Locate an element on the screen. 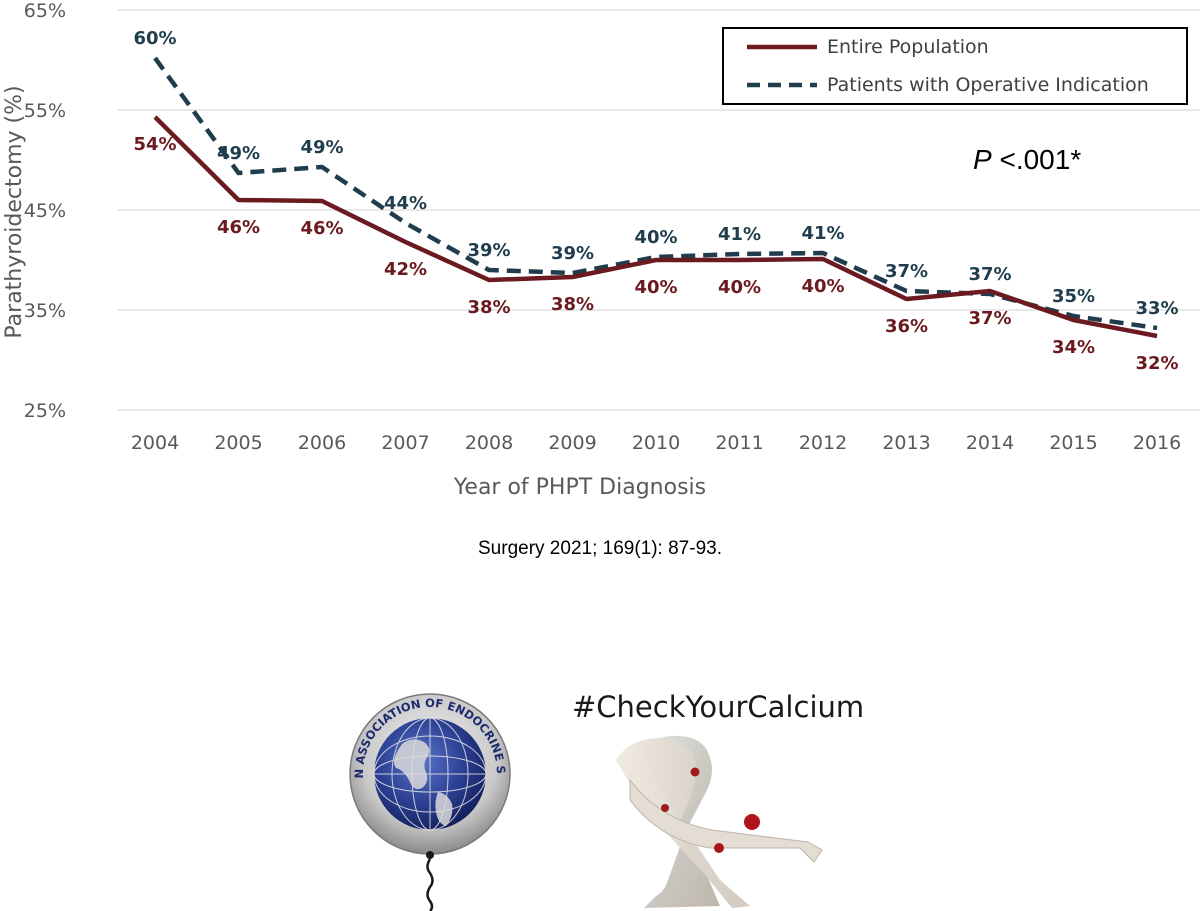  x-tick-label: 2010 is located at coordinates (656, 443).